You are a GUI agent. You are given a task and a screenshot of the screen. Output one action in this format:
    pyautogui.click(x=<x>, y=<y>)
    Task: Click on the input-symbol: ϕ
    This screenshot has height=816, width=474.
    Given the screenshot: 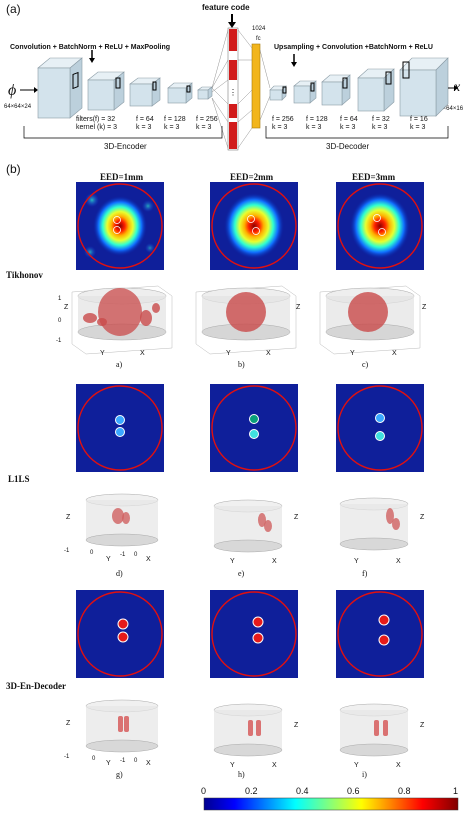 What is the action you would take?
    pyautogui.click(x=12, y=90)
    